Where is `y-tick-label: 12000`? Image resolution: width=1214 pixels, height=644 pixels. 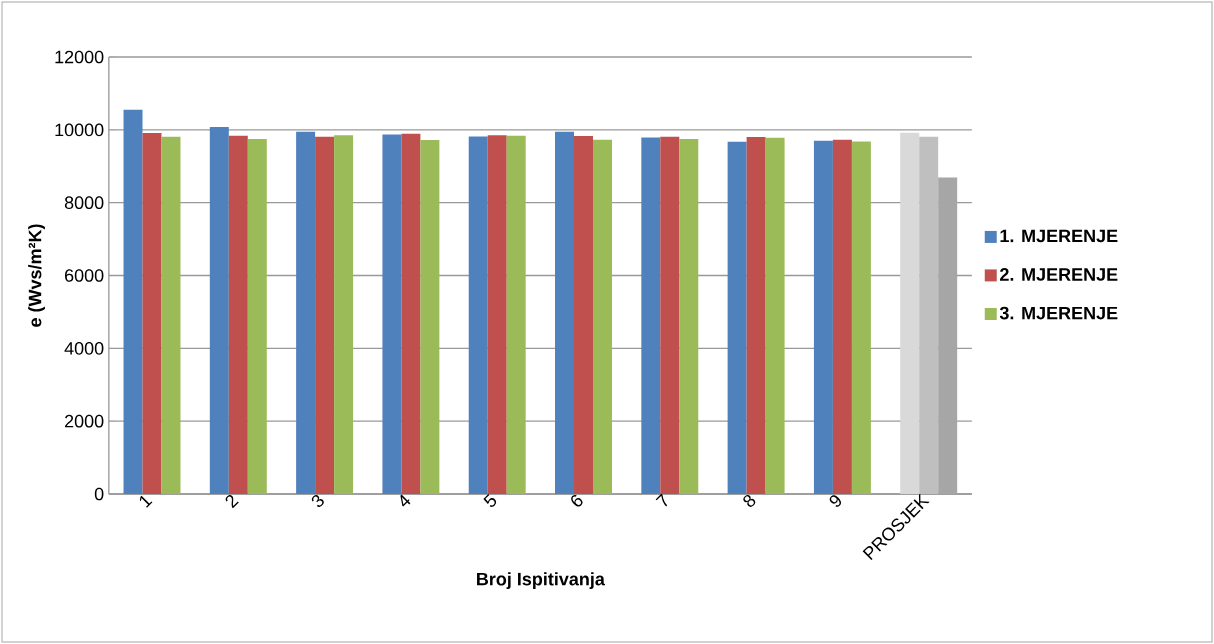
y-tick-label: 12000 is located at coordinates (79, 57).